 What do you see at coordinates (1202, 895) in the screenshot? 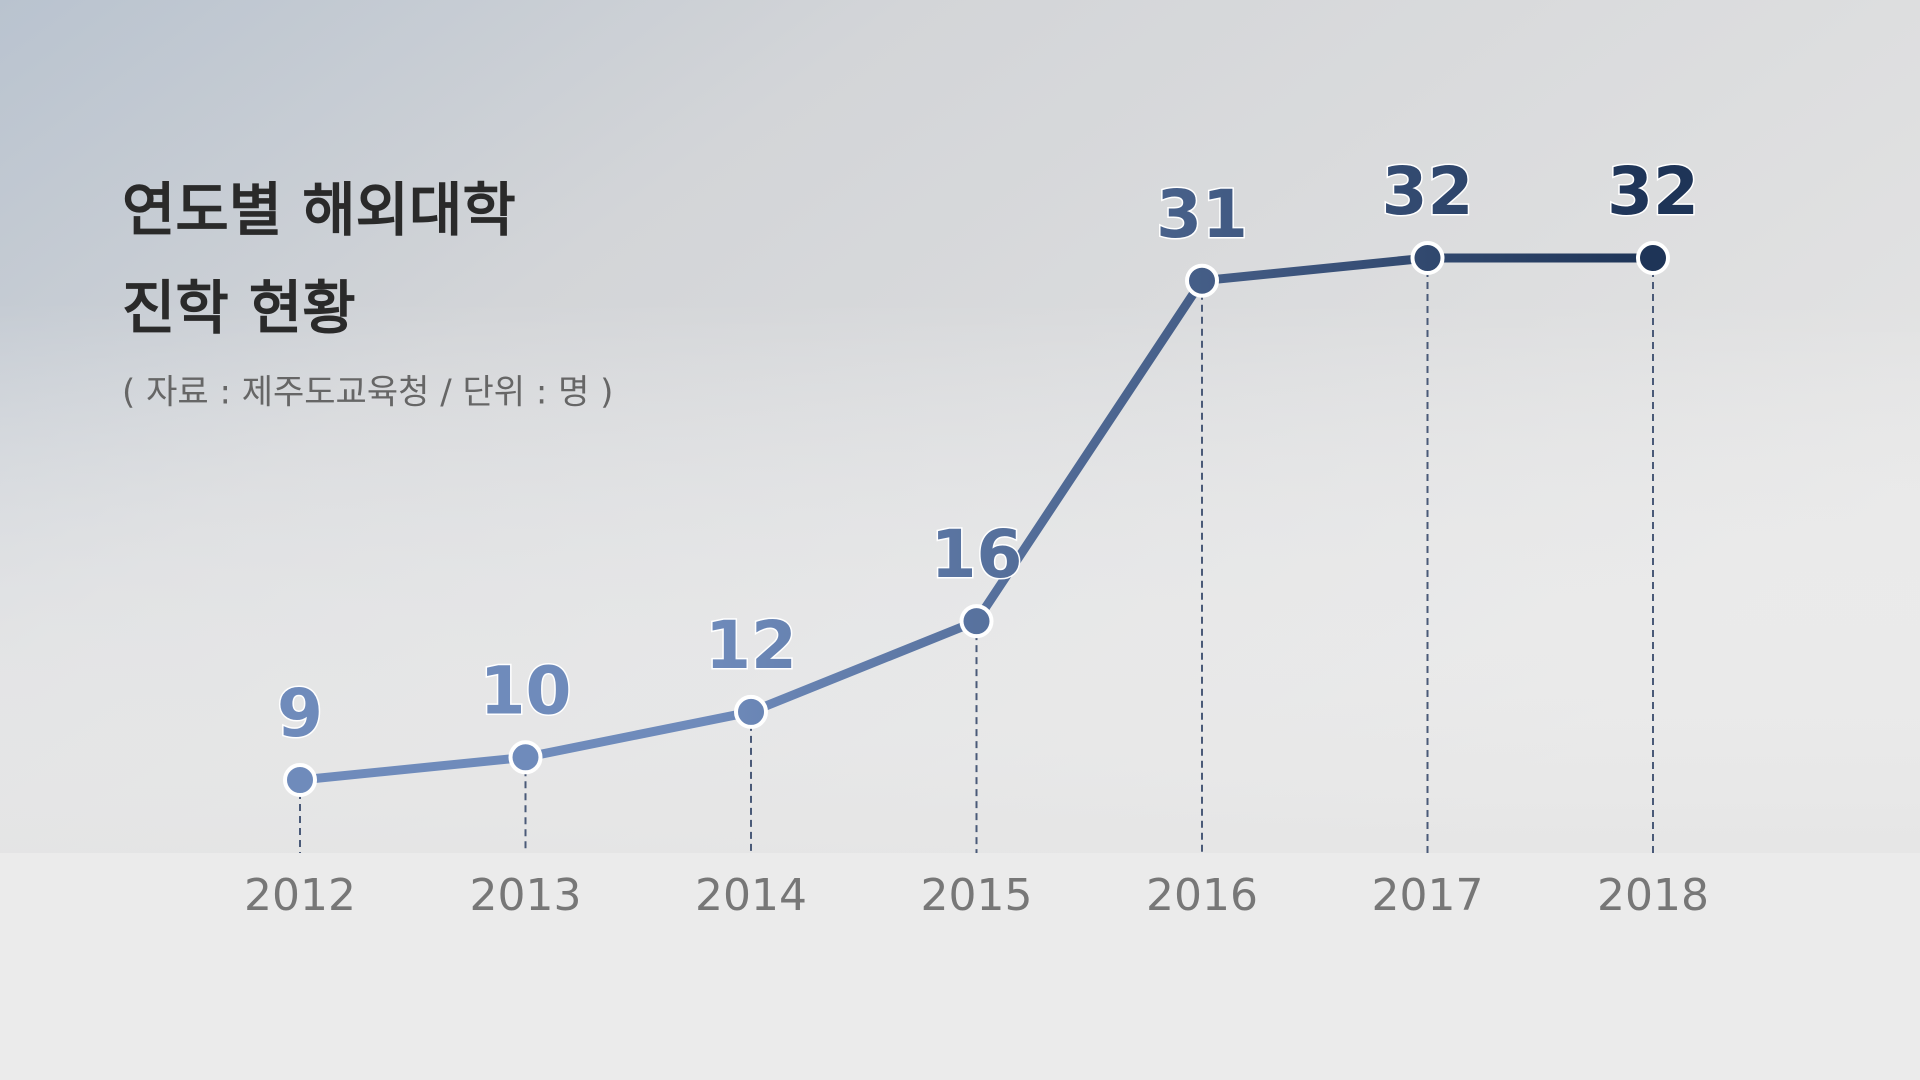
I see `x-tick-label: 2016` at bounding box center [1202, 895].